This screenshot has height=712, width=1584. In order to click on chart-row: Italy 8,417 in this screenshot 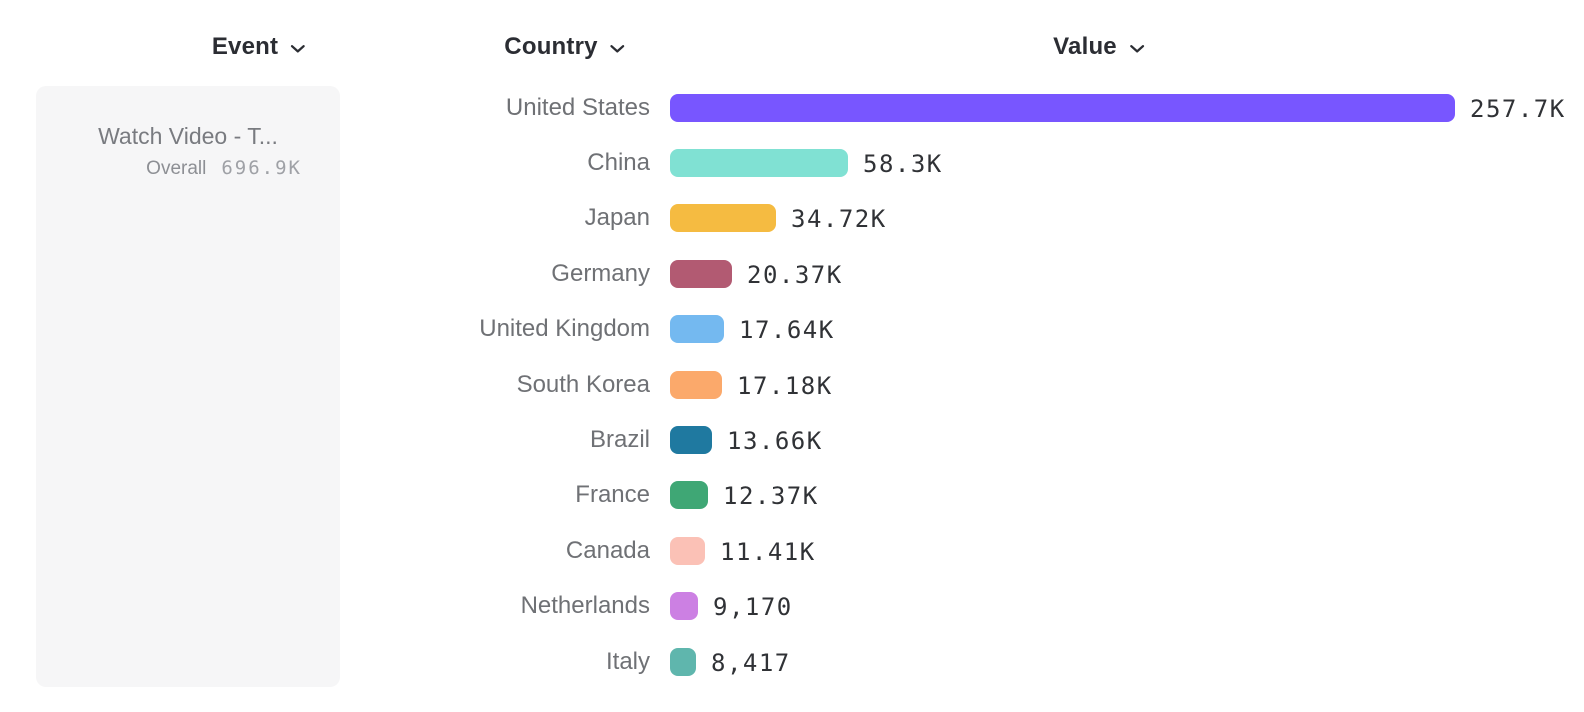, I will do `click(792, 662)`.